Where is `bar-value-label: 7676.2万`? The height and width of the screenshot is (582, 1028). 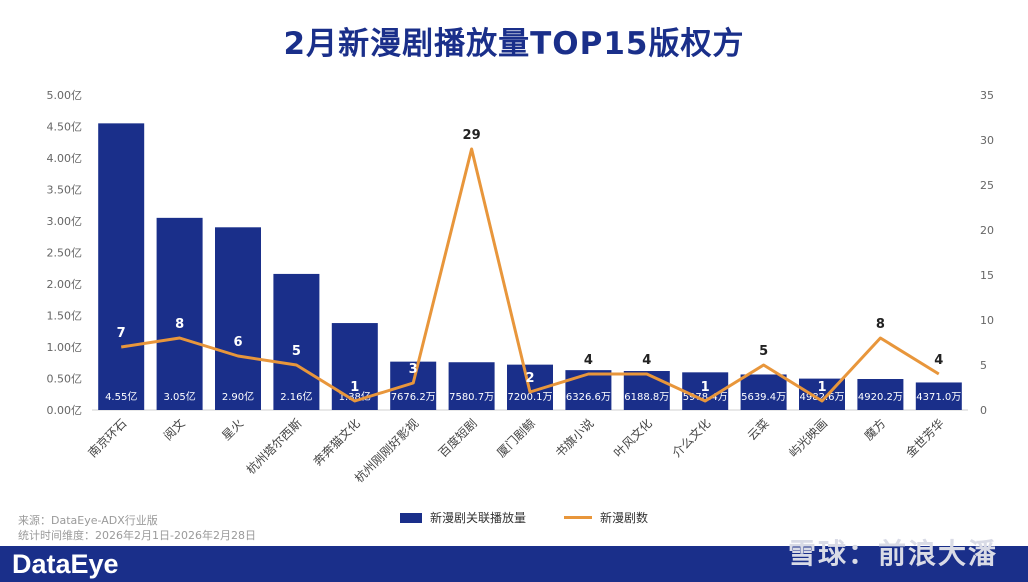
bar-value-label: 7676.2万 is located at coordinates (413, 397).